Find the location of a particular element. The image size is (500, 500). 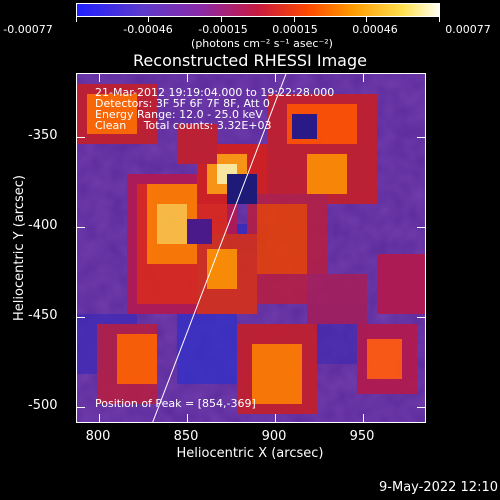

colorbar-label-6: 0.00077 is located at coordinates (468, 29).